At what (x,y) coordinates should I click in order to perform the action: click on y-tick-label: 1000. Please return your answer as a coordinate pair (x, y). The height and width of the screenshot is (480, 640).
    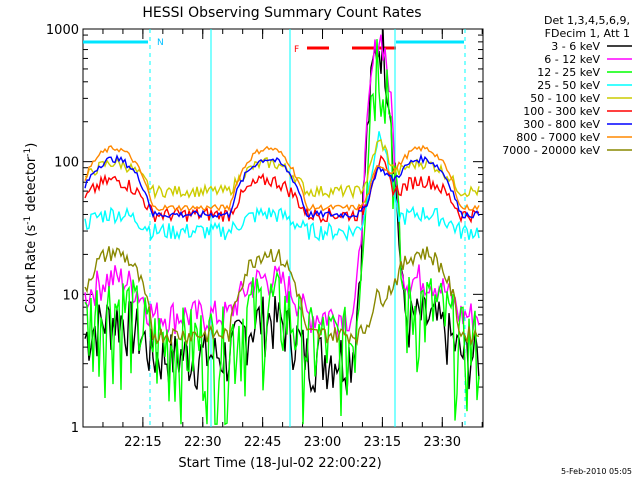
    Looking at the image, I should click on (62, 30).